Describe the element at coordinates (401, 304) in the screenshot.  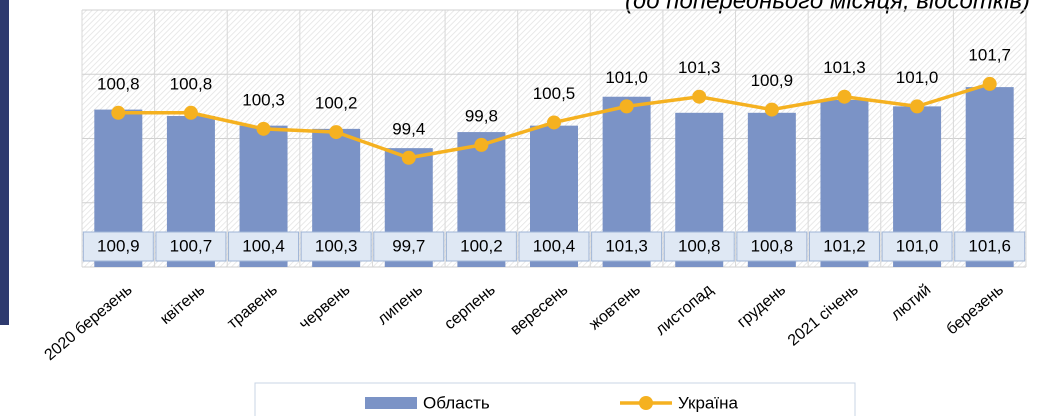
I see `x-tick-label: липень` at that location.